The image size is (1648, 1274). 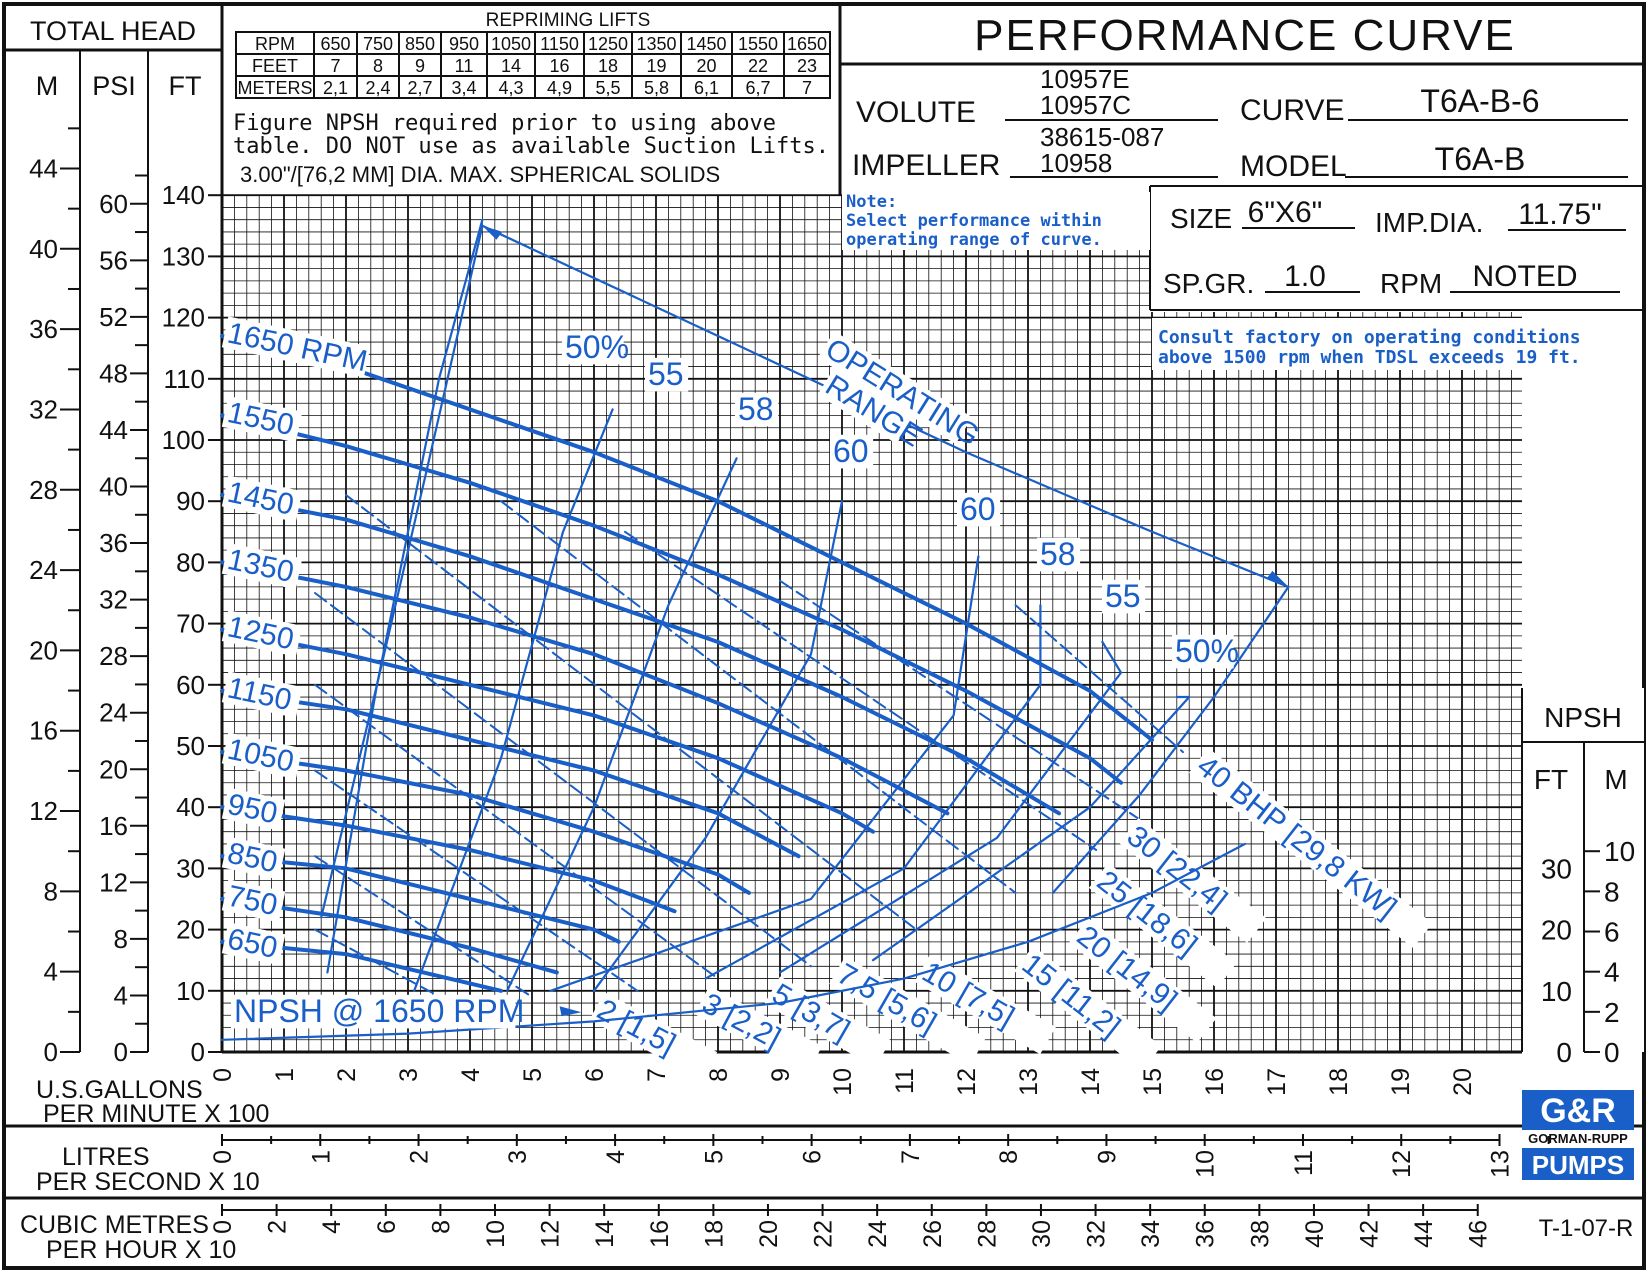 What do you see at coordinates (974, 240) in the screenshot?
I see `note-line-3: operating range of curve.` at bounding box center [974, 240].